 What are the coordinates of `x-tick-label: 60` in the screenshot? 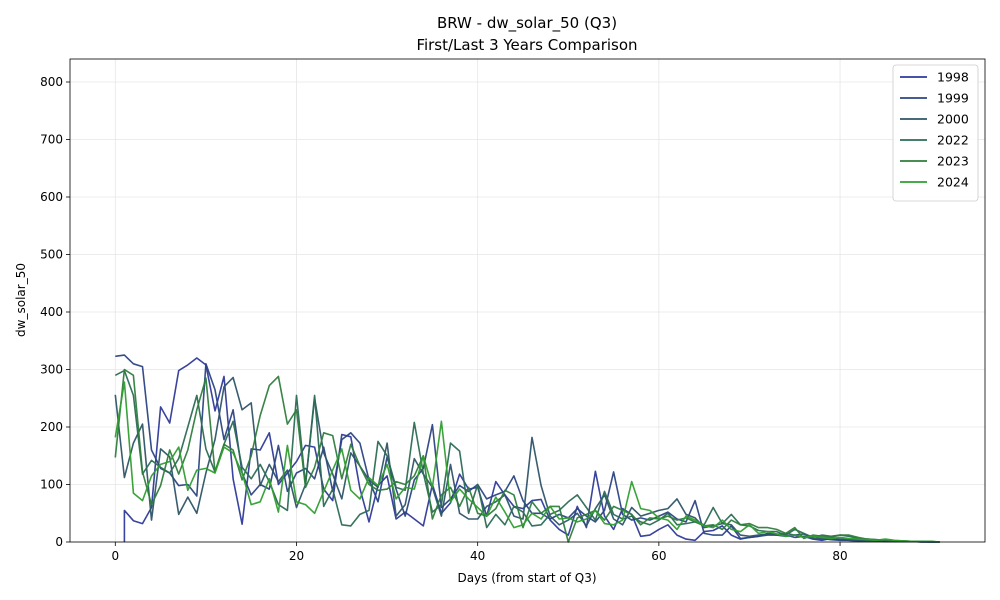 It's located at (658, 556).